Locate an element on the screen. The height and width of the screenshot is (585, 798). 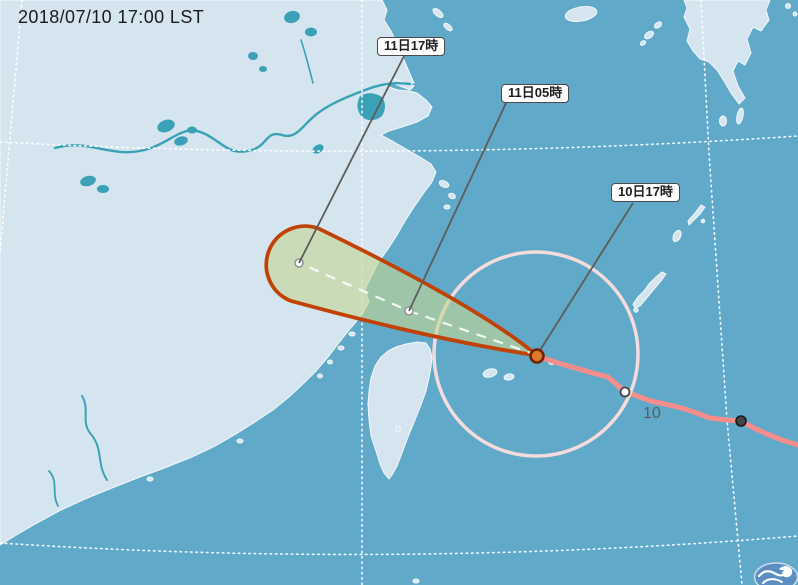
lakes is located at coordinates (232, 101).